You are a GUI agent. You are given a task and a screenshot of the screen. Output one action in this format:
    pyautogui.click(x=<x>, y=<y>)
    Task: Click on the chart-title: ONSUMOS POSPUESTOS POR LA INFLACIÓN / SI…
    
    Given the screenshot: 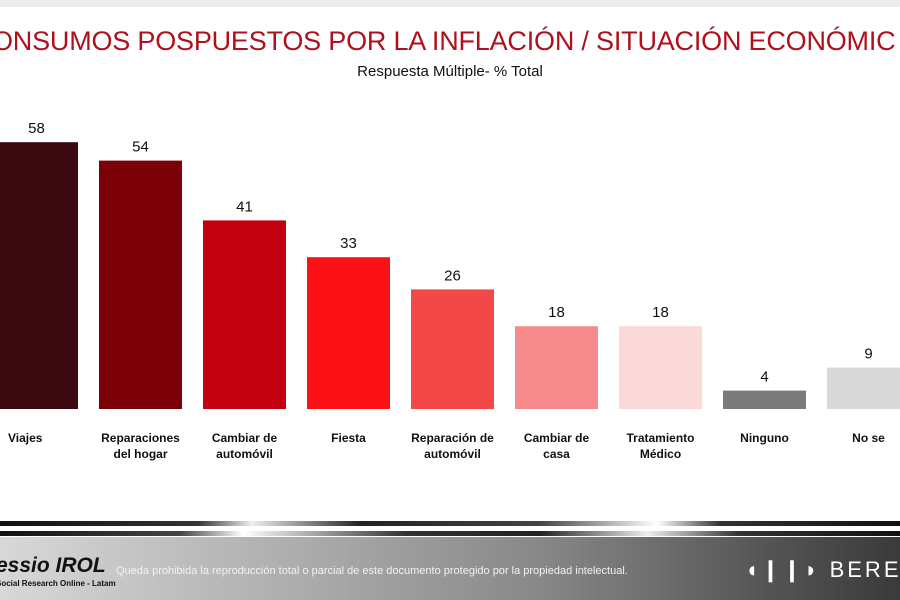 What is the action you would take?
    pyautogui.click(x=448, y=41)
    